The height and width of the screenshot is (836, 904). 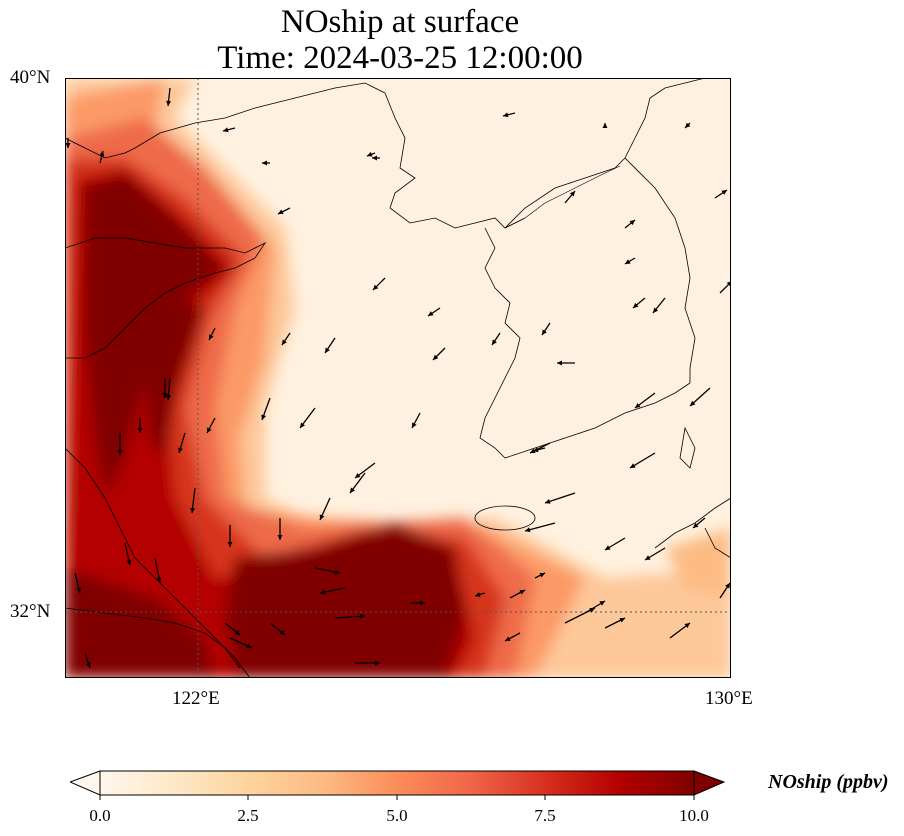 What do you see at coordinates (85, 783) in the screenshot?
I see `colorbar-low-extend` at bounding box center [85, 783].